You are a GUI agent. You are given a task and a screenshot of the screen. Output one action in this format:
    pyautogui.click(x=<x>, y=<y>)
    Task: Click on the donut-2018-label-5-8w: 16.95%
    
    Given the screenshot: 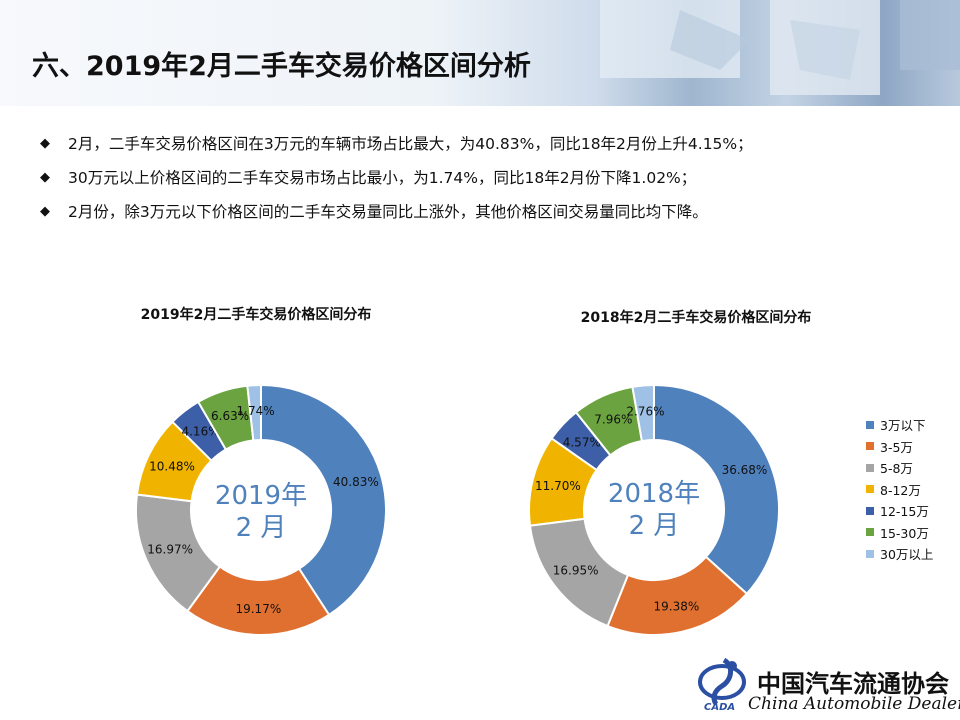 What is the action you would take?
    pyautogui.click(x=576, y=571)
    